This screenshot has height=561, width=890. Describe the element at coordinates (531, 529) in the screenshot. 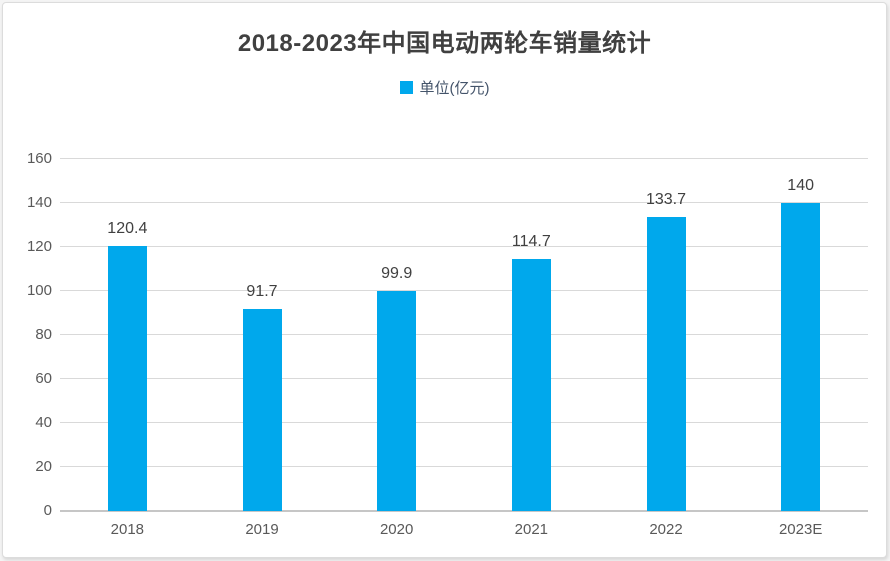

I see `x-axis-tick-label: 2021` at that location.